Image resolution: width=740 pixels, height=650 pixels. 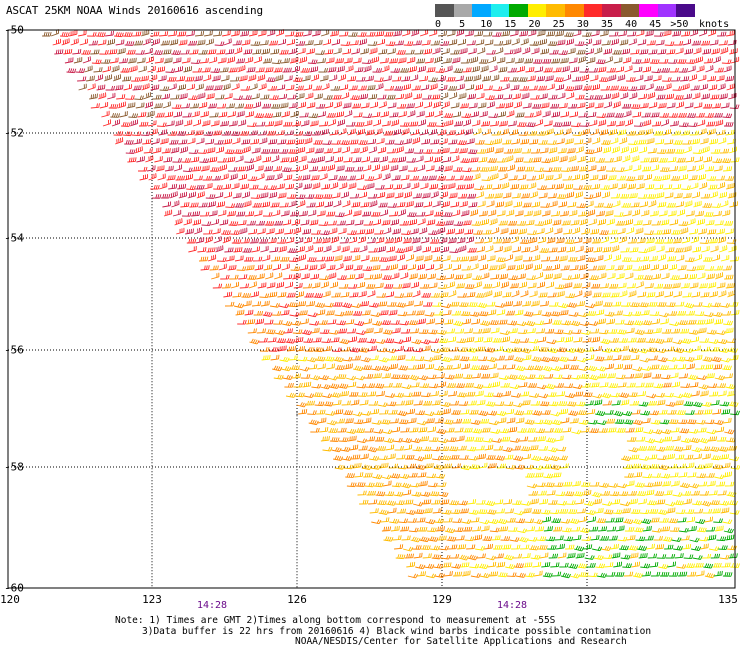 What do you see at coordinates (212, 605) in the screenshot?
I see `time-label-left: 14:28` at bounding box center [212, 605].